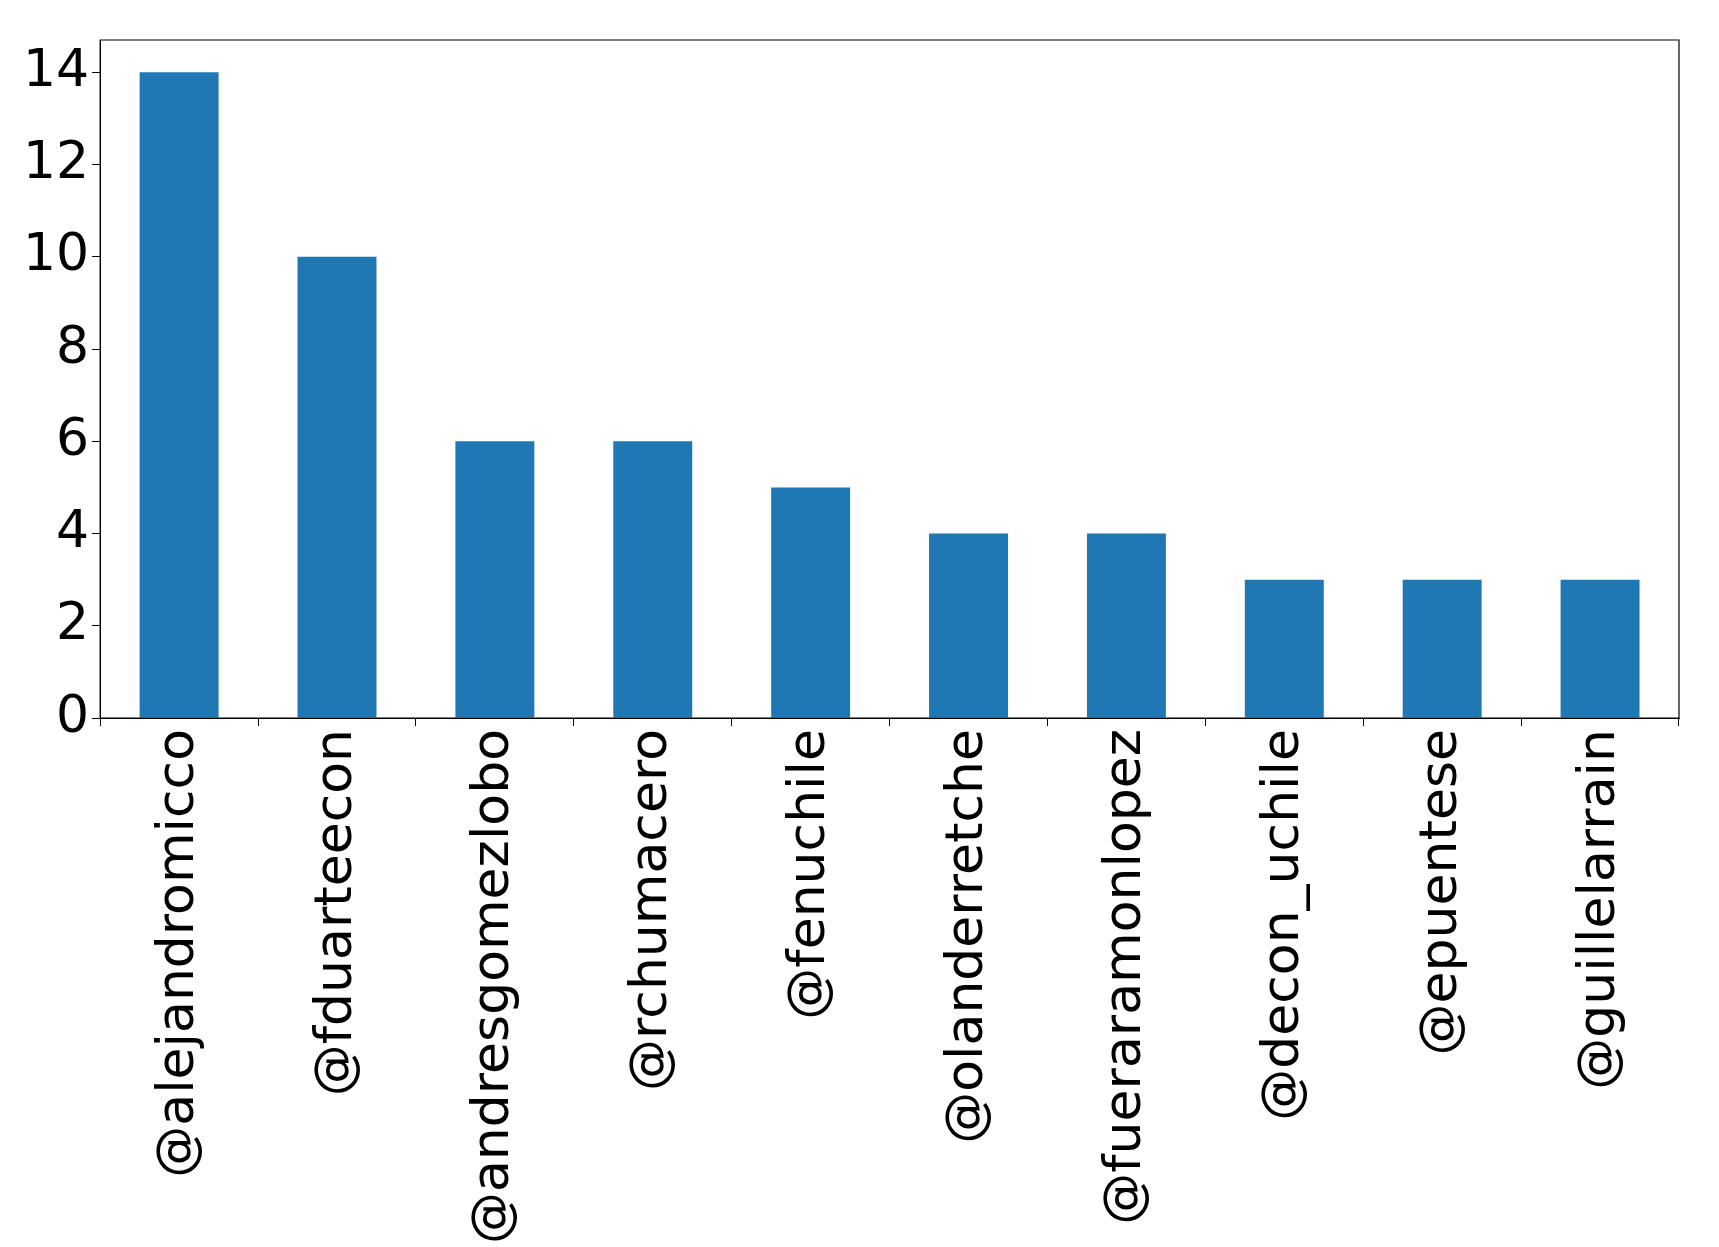 The image size is (1719, 1247). Describe the element at coordinates (56, 160) in the screenshot. I see `y-tick-label: 12` at that location.